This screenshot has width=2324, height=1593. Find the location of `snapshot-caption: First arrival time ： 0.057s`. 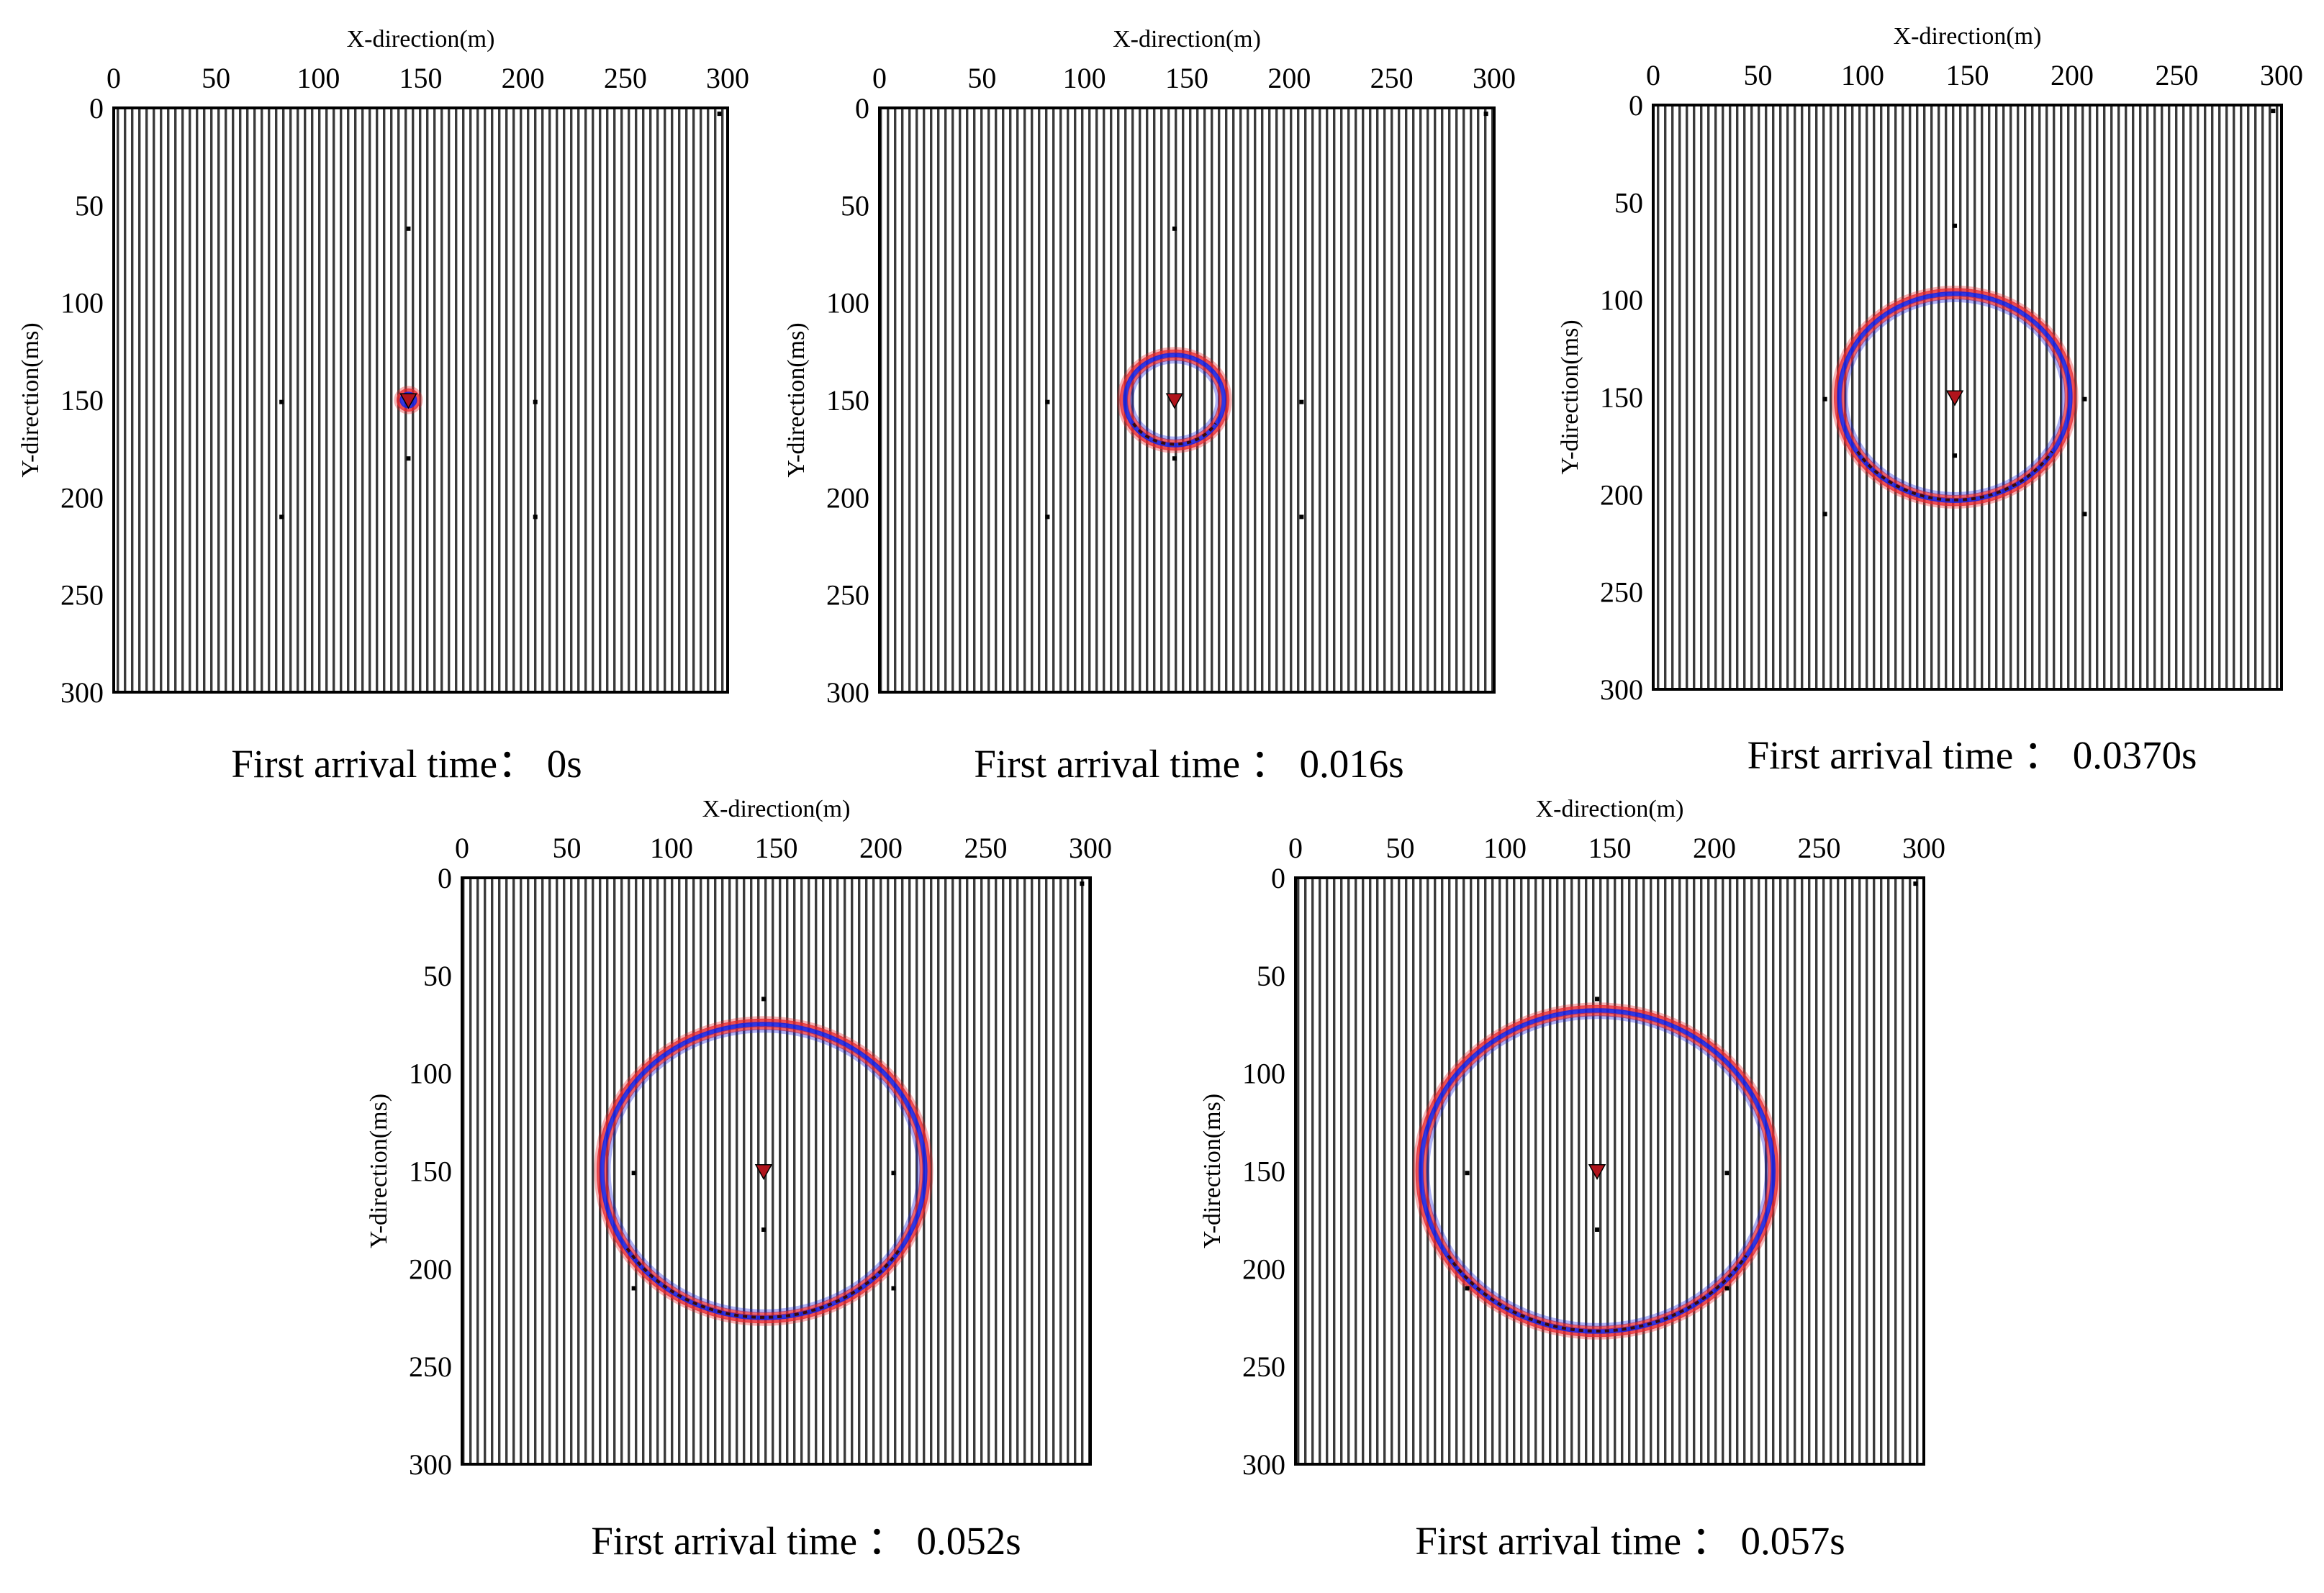

snapshot-caption: First arrival time ： 0.057s is located at coordinates (1630, 1541).